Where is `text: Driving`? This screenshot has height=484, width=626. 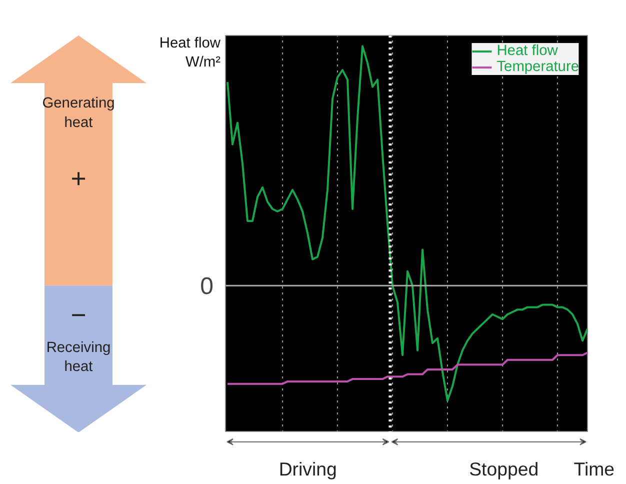 text: Driving is located at coordinates (307, 469).